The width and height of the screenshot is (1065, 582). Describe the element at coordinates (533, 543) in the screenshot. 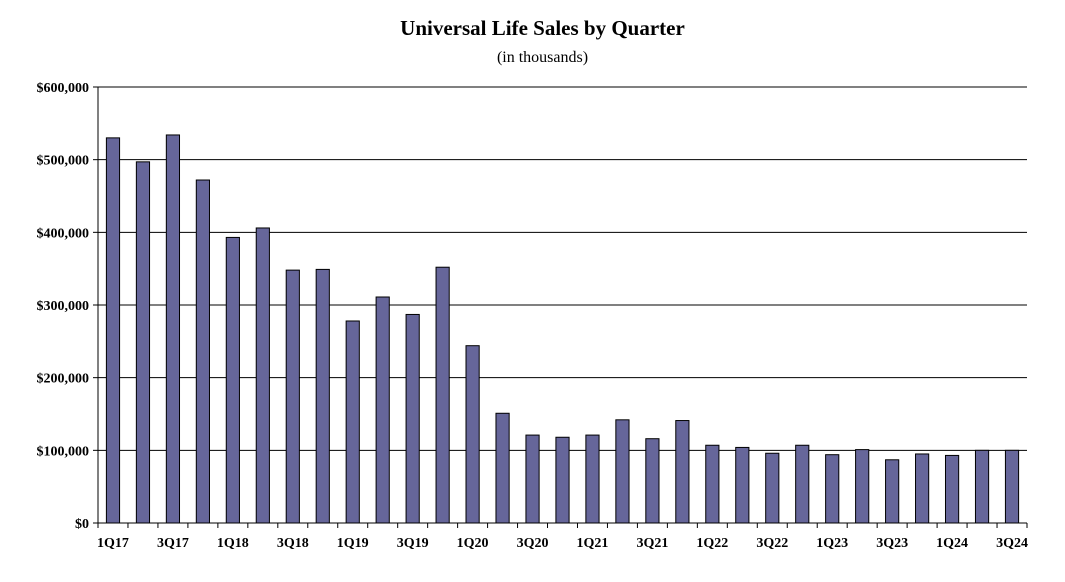

I see `x-tick-label: 3Q20` at that location.